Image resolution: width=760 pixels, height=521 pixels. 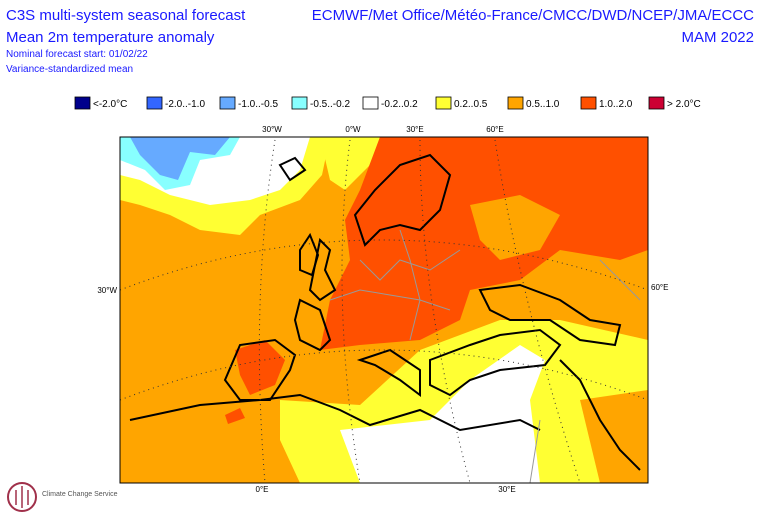 What do you see at coordinates (80, 494) in the screenshot?
I see `logo-text: Climate Change Service` at bounding box center [80, 494].